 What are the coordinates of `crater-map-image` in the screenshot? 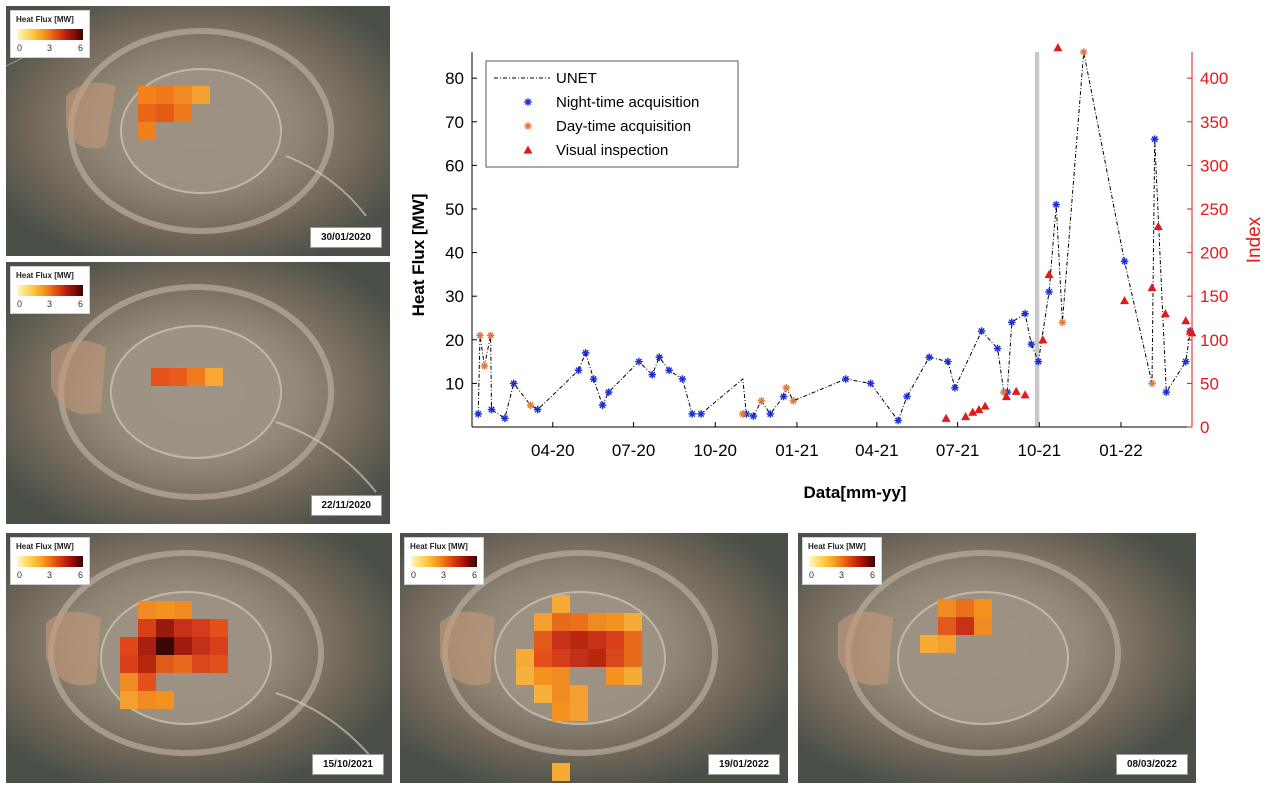 It's located at (198, 131).